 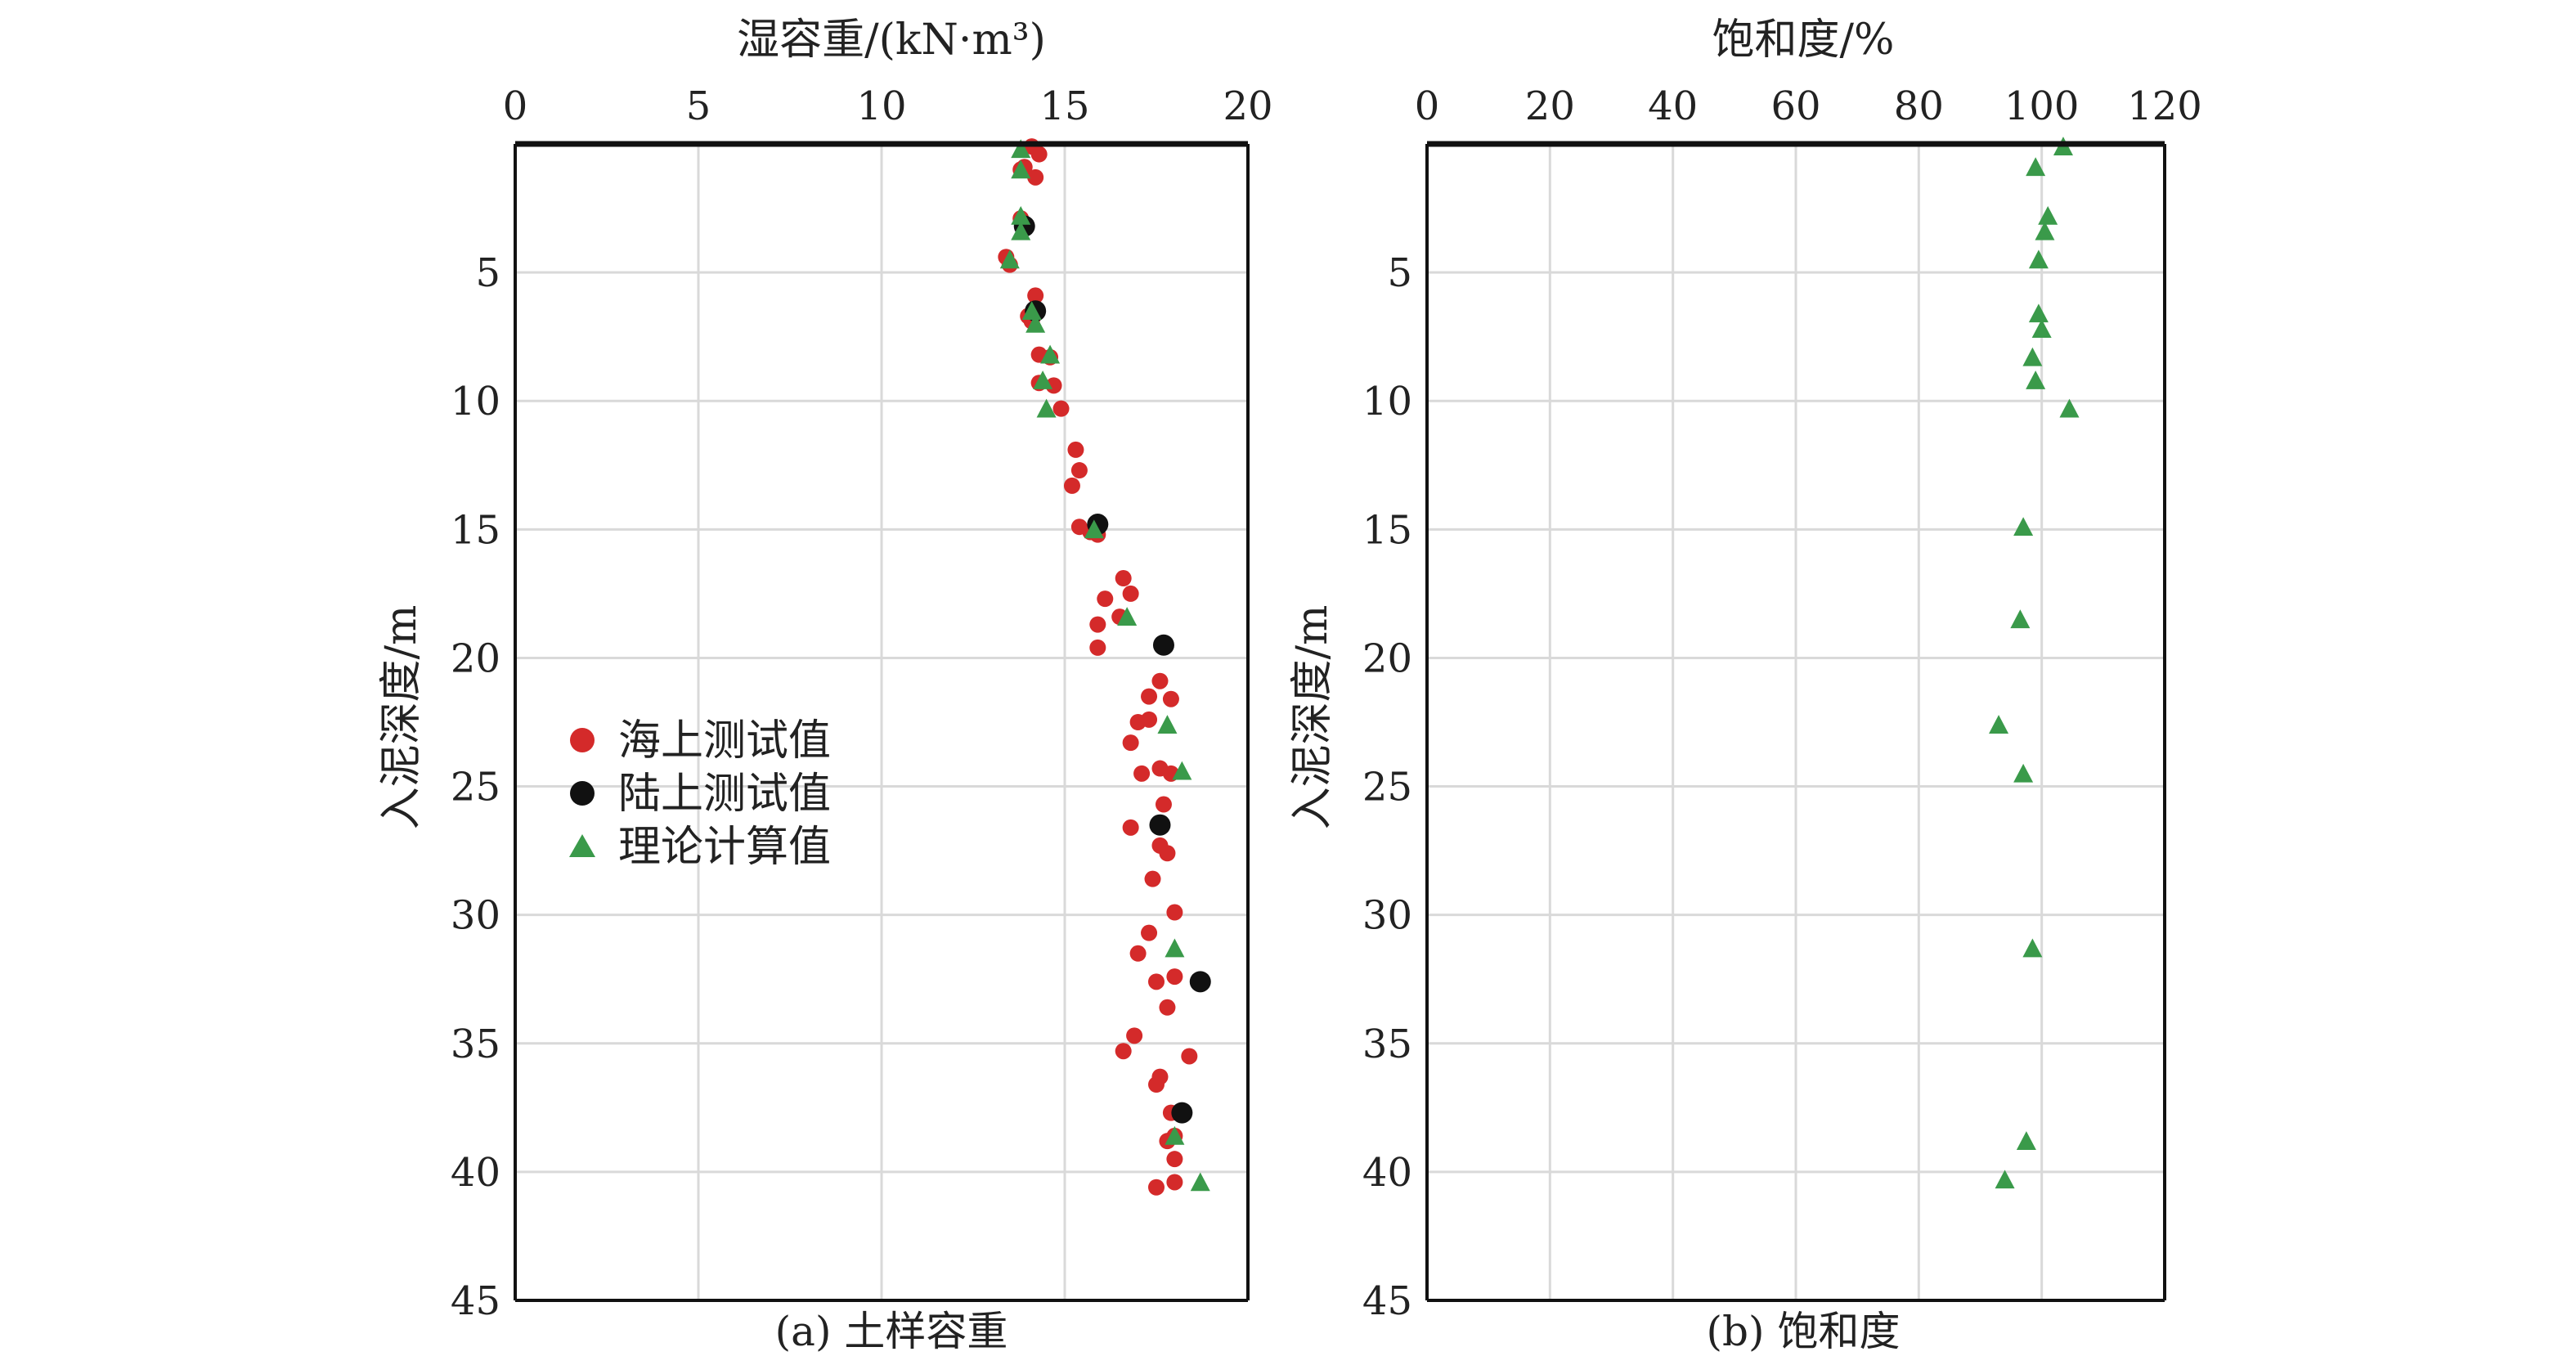 What do you see at coordinates (881, 106) in the screenshot?
I see `x-tick-label: 10` at bounding box center [881, 106].